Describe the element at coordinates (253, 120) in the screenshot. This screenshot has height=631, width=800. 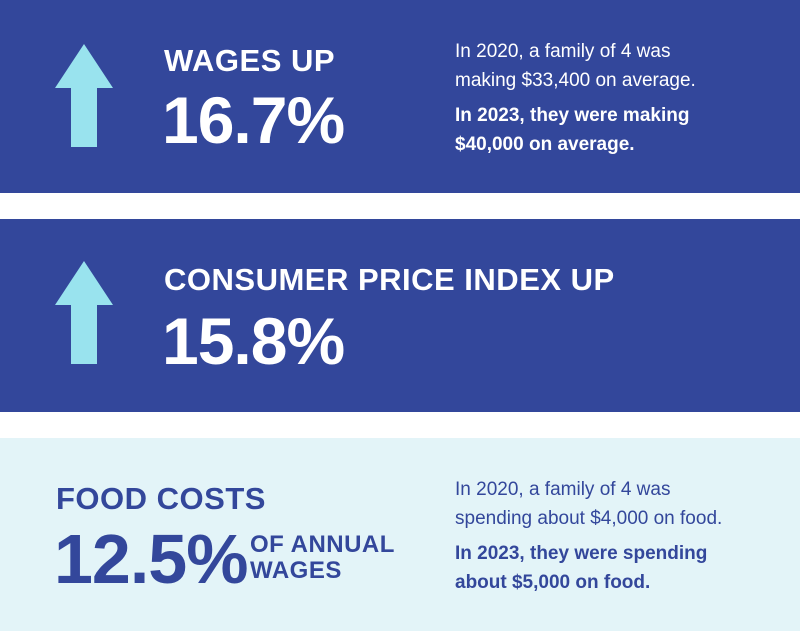
I see `wages-percent: 16.7%` at that location.